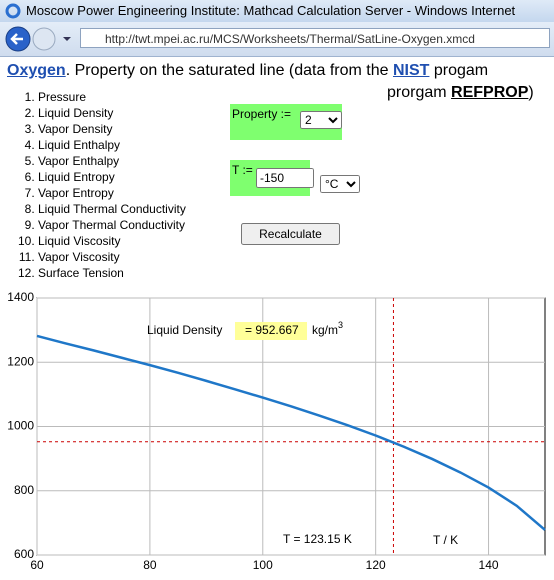 Image resolution: width=554 pixels, height=580 pixels. I want to click on t-label: T :=, so click(242, 170).